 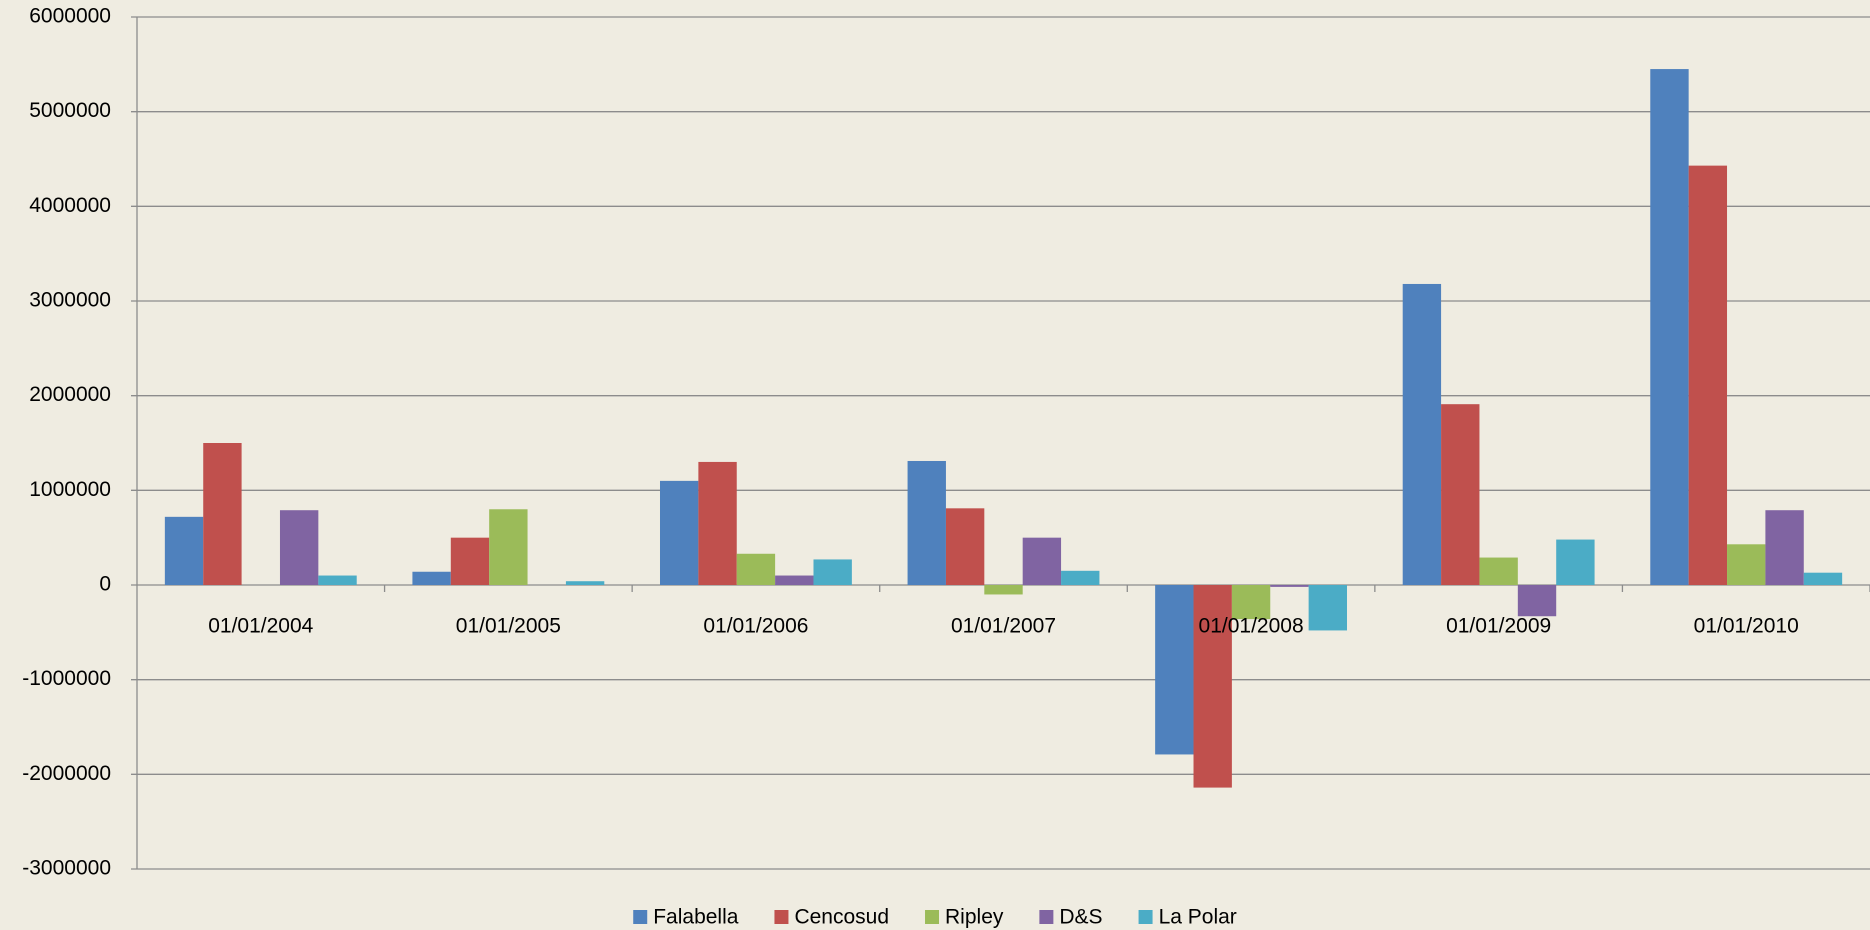 What do you see at coordinates (1080, 917) in the screenshot?
I see `legend-label: D&S` at bounding box center [1080, 917].